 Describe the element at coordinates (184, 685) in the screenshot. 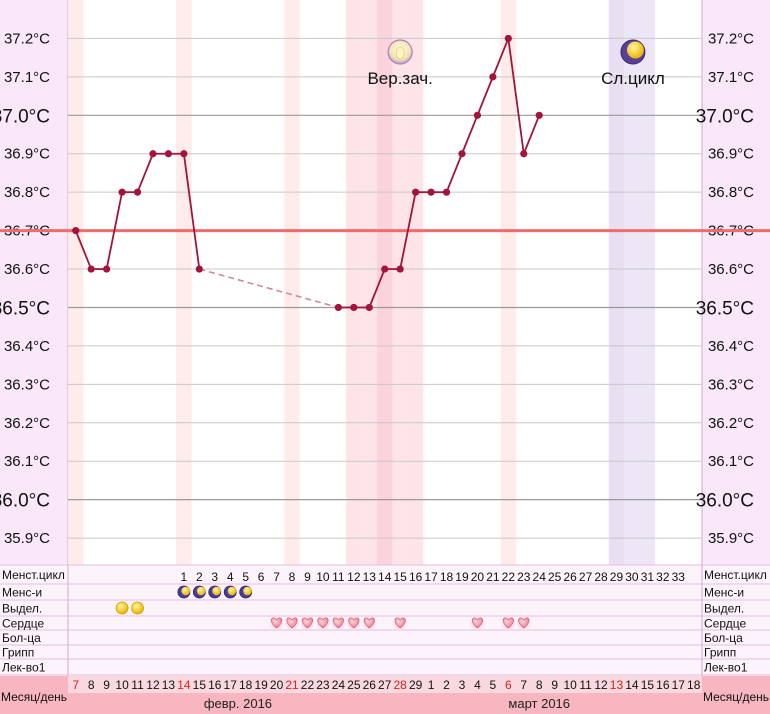

I see `date-label: 14` at that location.